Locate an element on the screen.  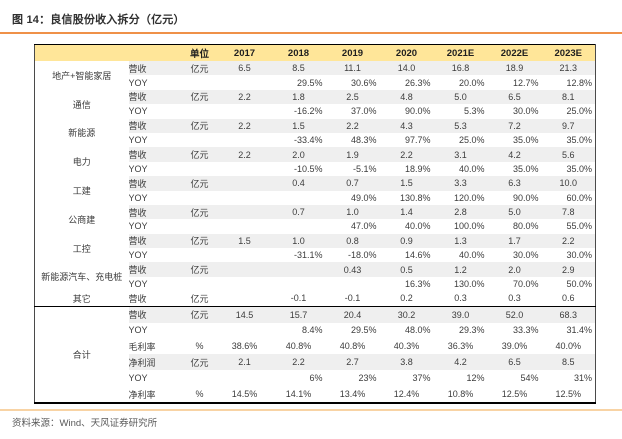
value-cell: 2.5 is located at coordinates (352, 97).